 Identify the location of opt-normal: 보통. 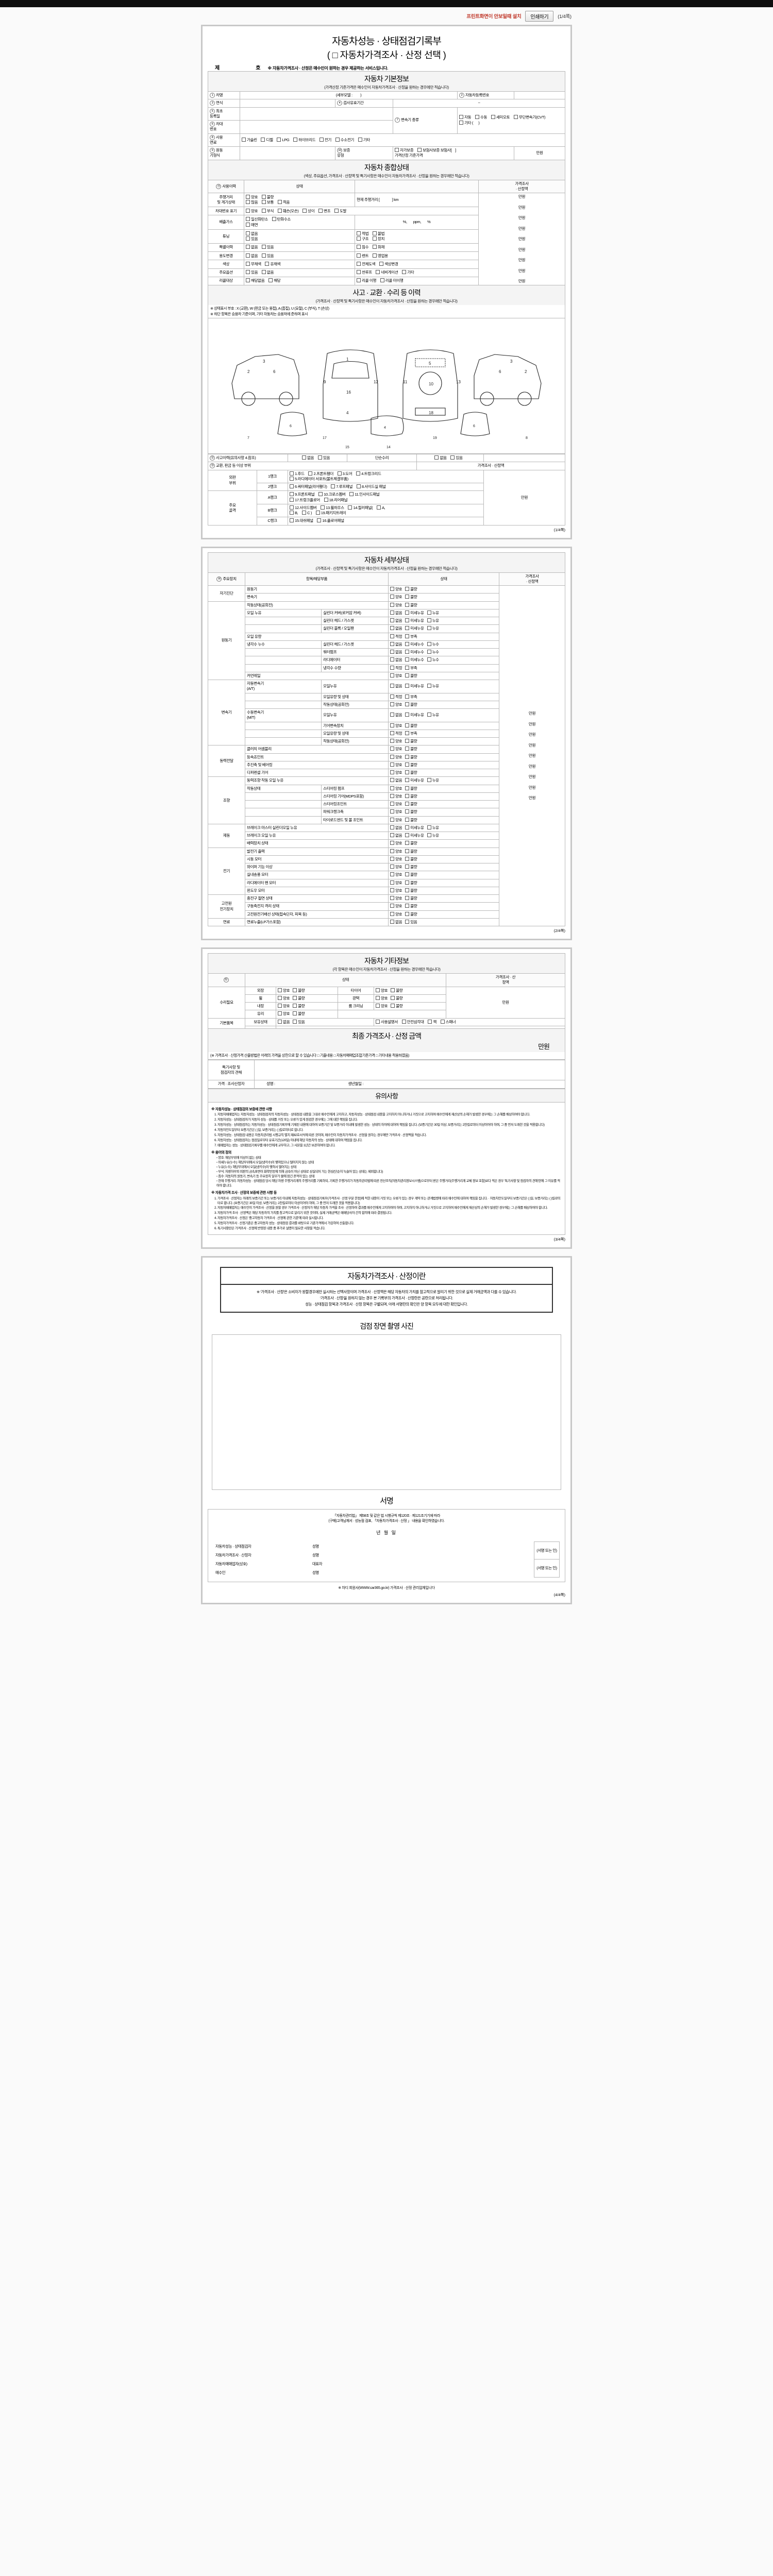
(267, 202).